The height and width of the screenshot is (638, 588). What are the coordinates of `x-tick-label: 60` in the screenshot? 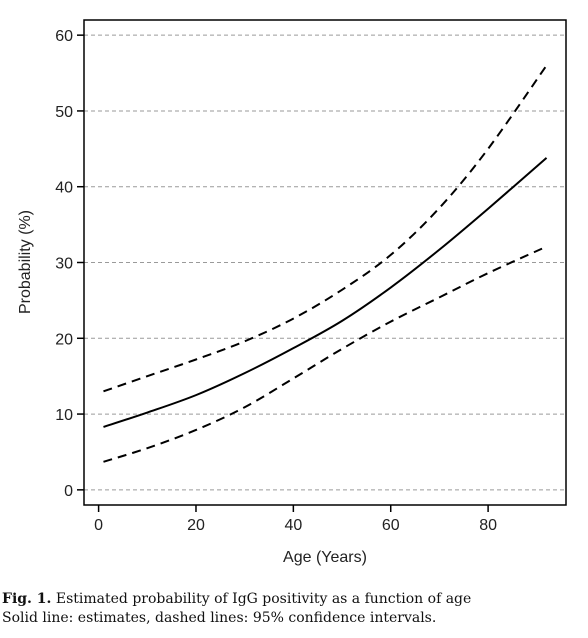 It's located at (391, 525).